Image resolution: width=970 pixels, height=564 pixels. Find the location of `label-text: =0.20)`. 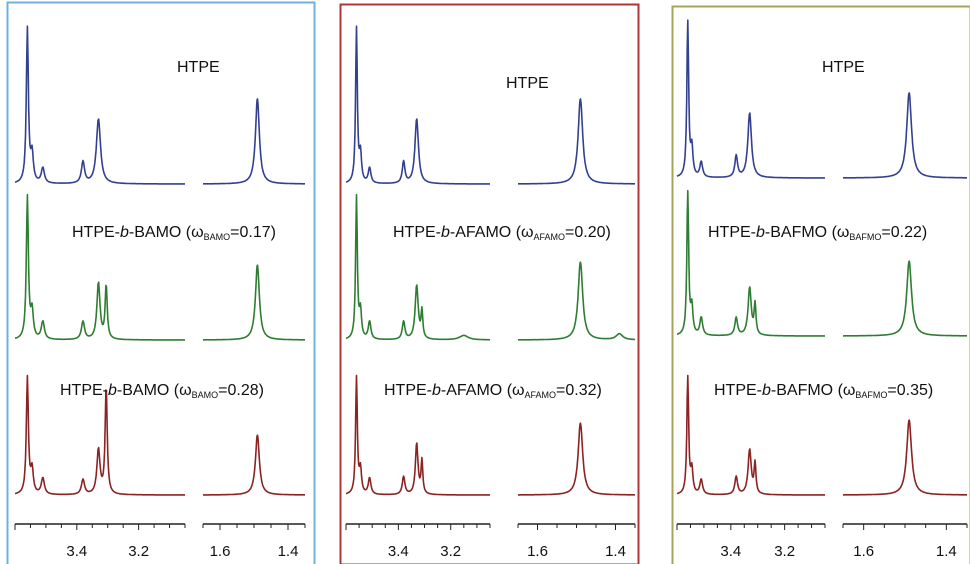

label-text: =0.20) is located at coordinates (588, 232).